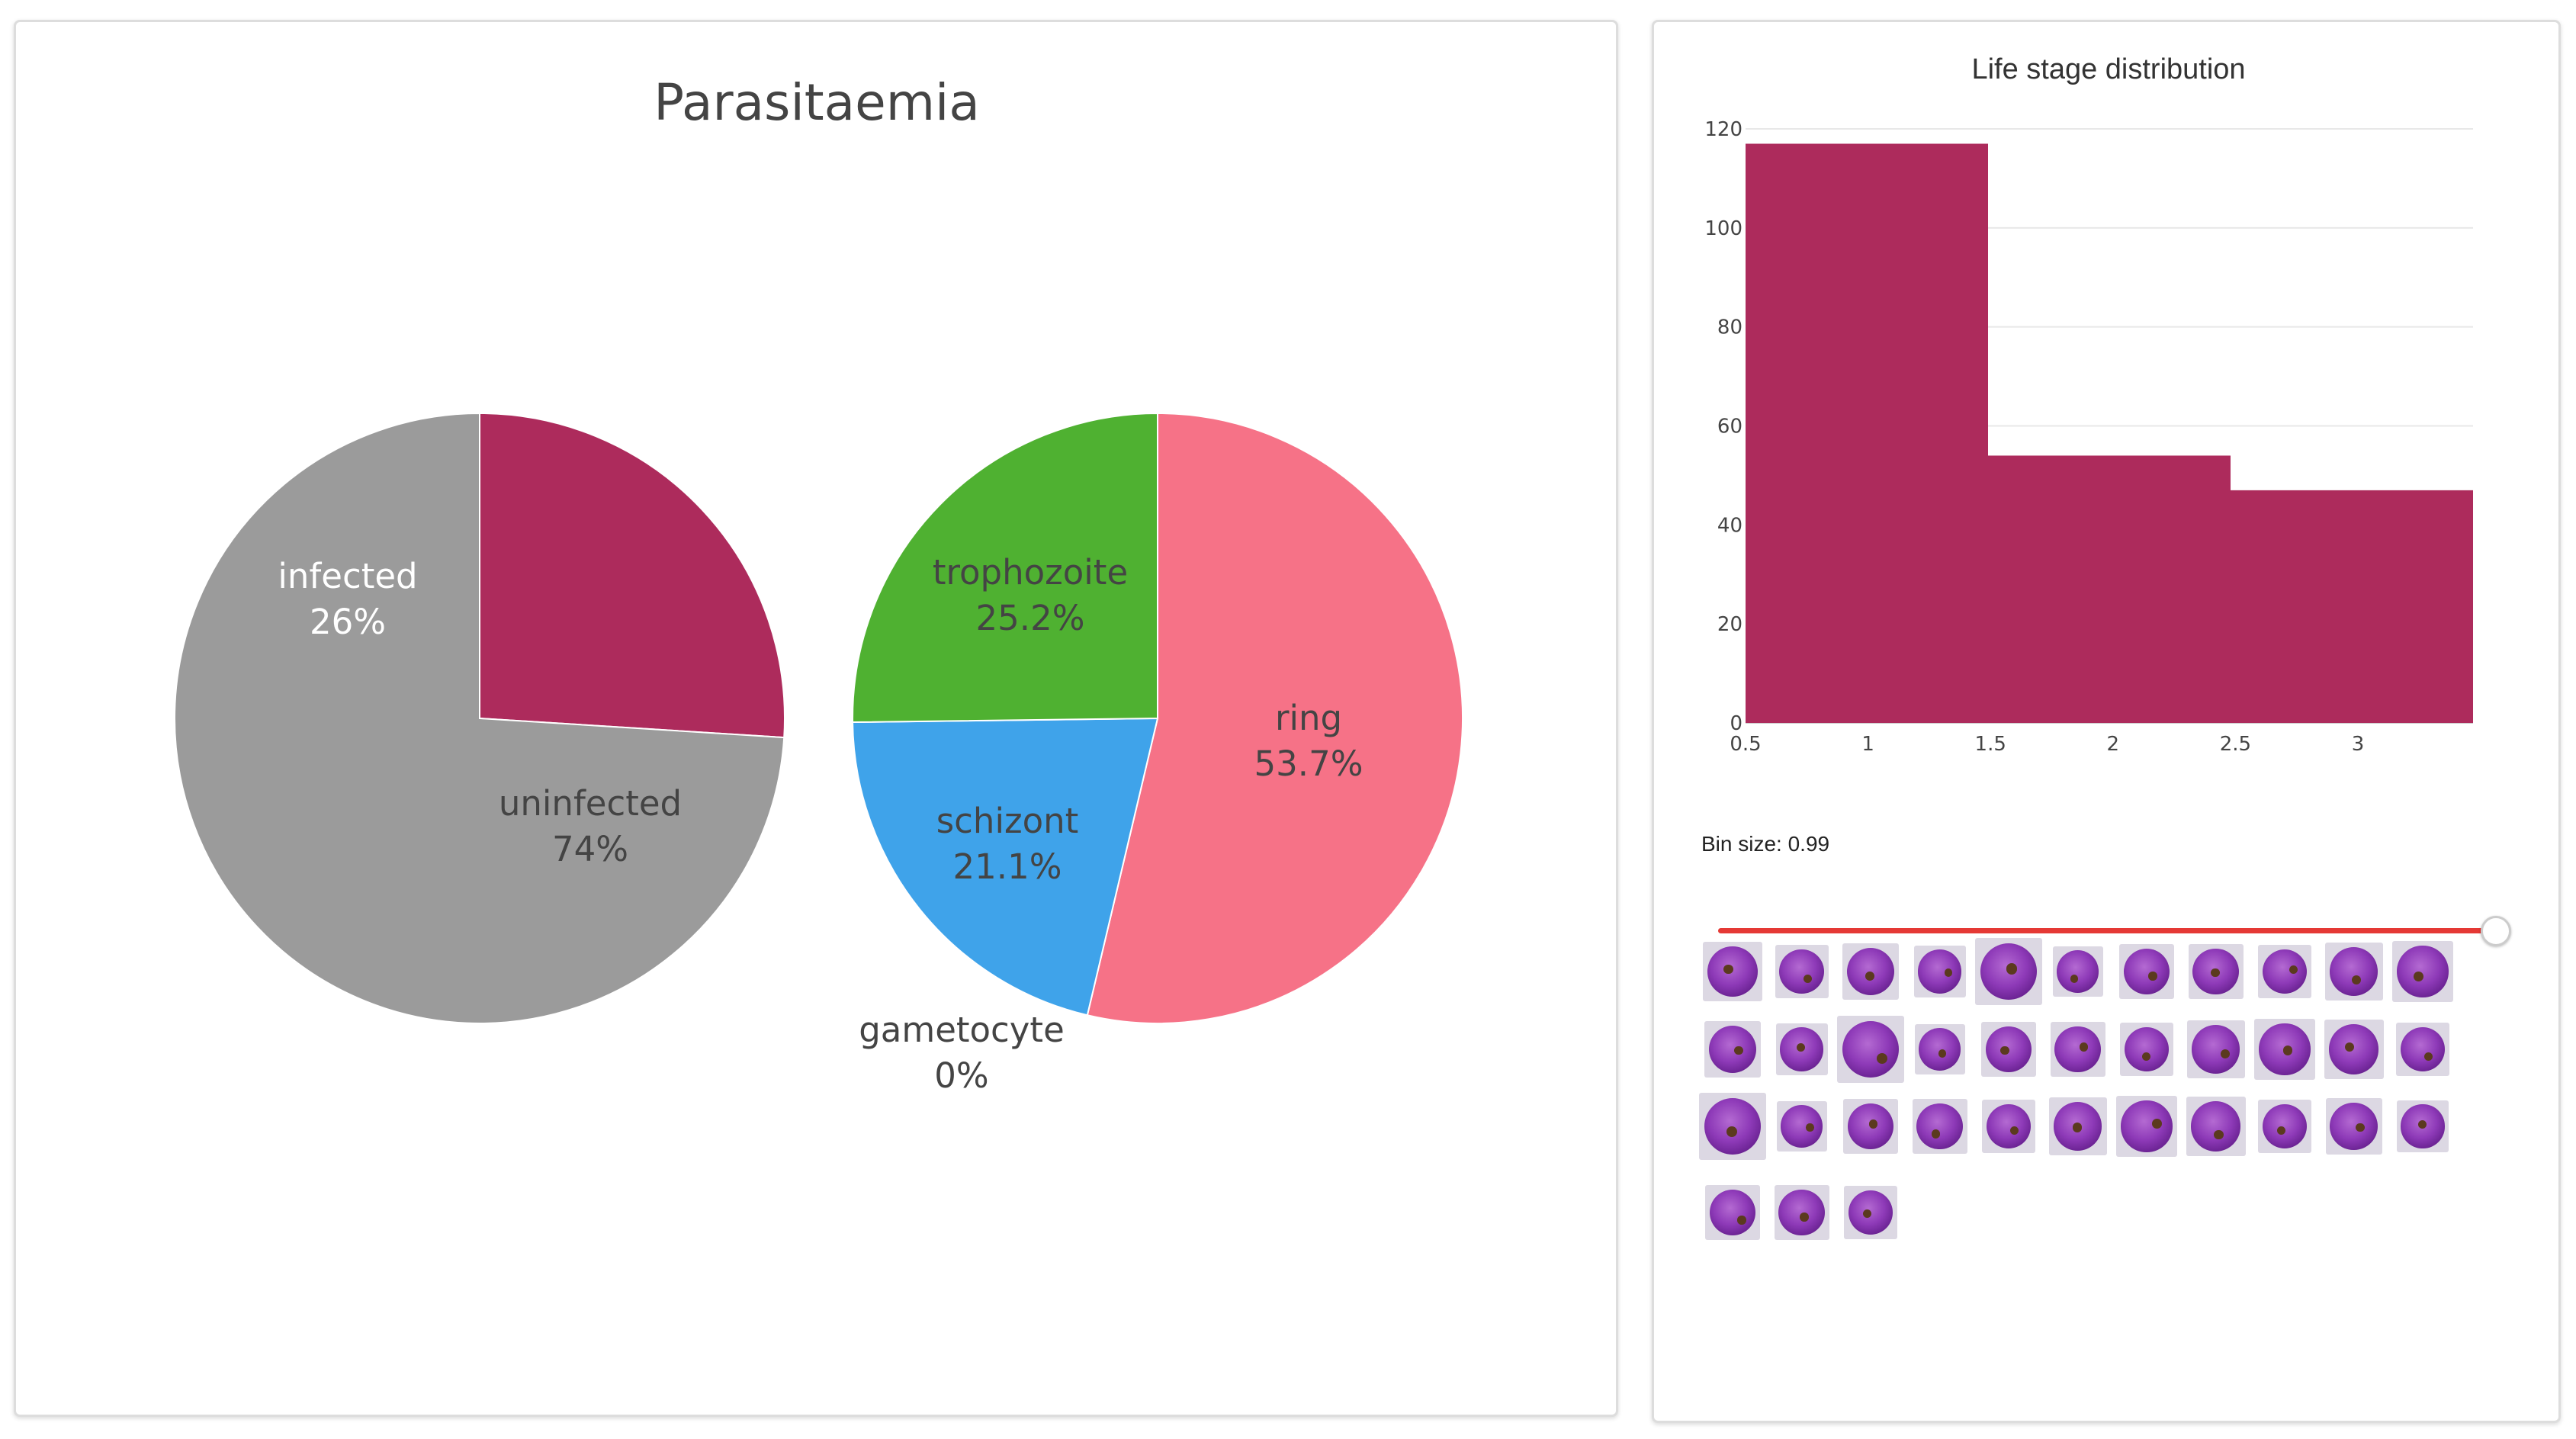  Describe the element at coordinates (1005, 568) in the screenshot. I see `pie-slice-trophozoite` at that location.